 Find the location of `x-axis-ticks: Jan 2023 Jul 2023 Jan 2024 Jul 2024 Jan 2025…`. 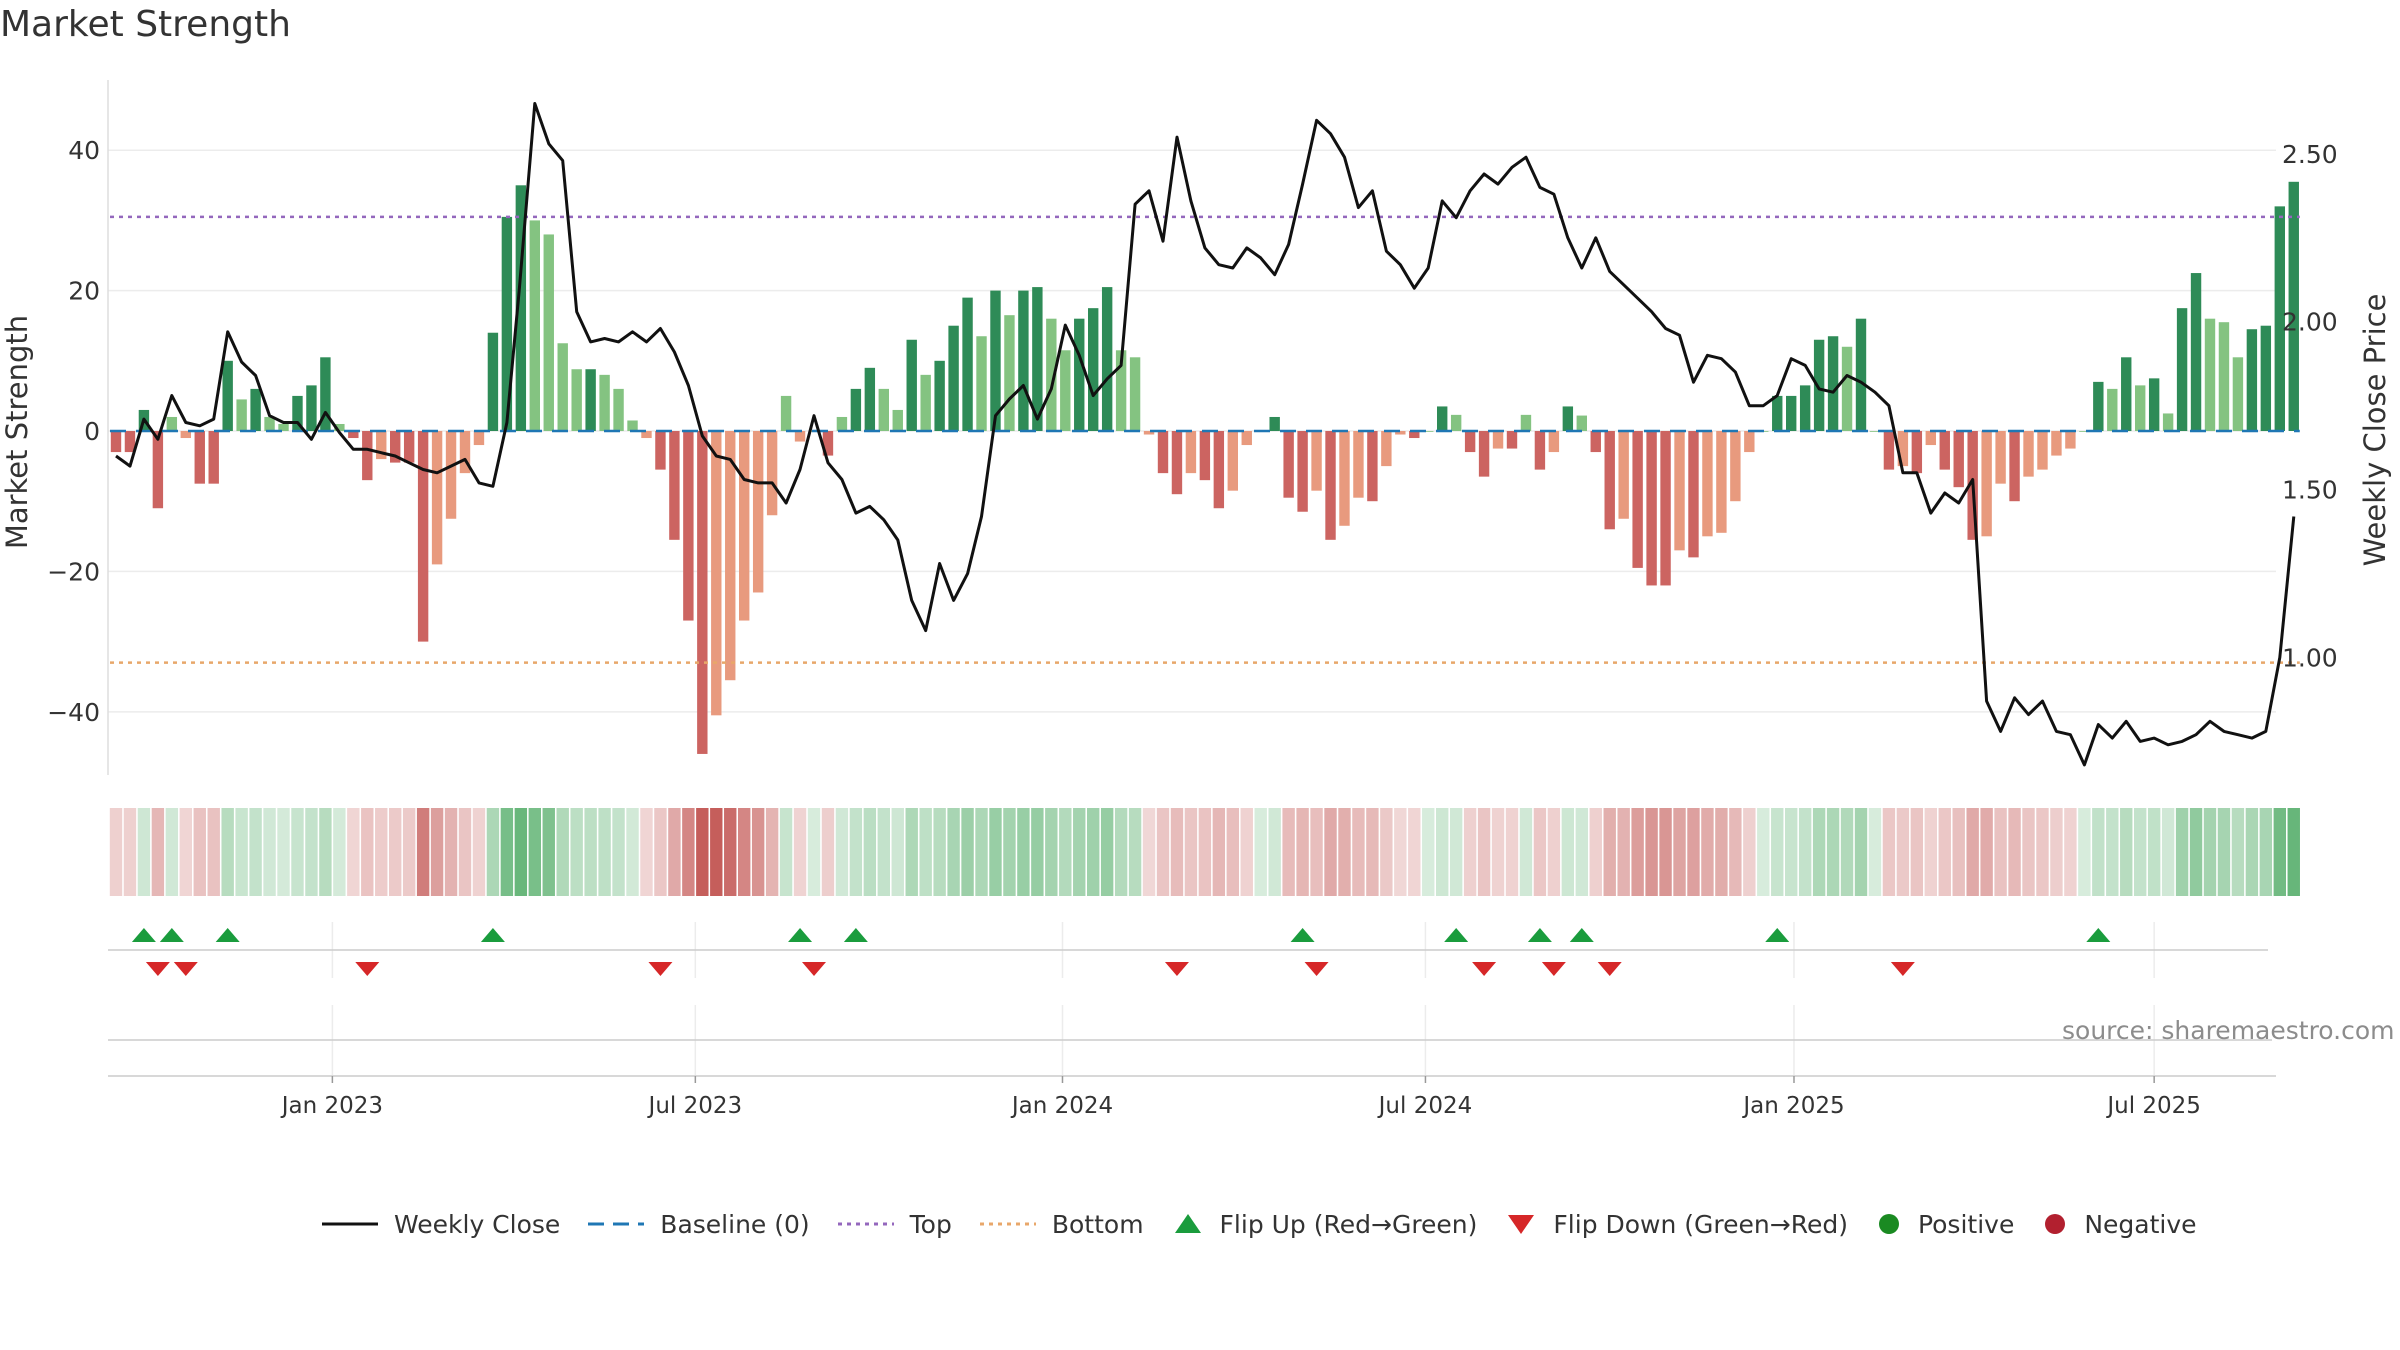

x-axis-ticks: Jan 2023 Jul 2023 Jan 2024 Jul 2024 Jan 2025… is located at coordinates (1240, 1097).